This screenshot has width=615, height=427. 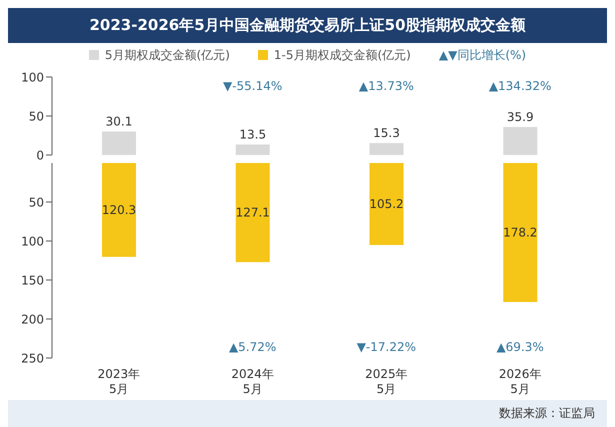 What do you see at coordinates (482, 55) in the screenshot?
I see `legend-title: ▲▼同比增长(%)` at bounding box center [482, 55].